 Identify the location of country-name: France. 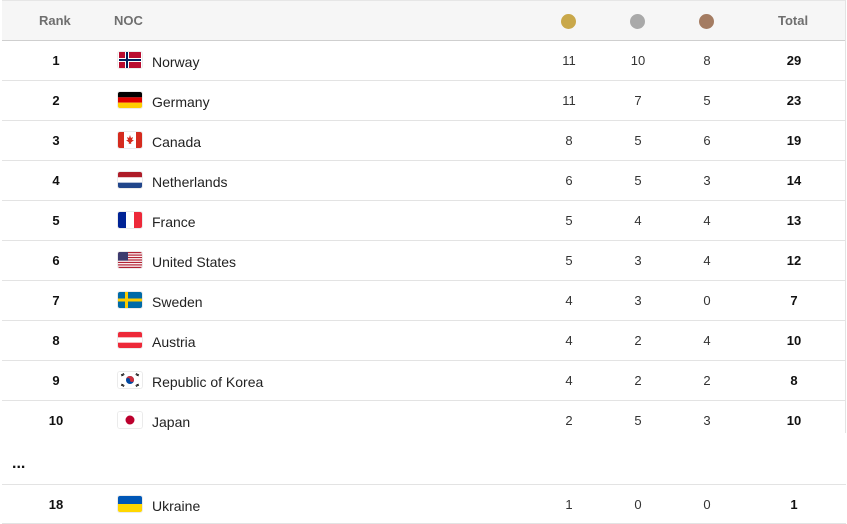
(174, 222).